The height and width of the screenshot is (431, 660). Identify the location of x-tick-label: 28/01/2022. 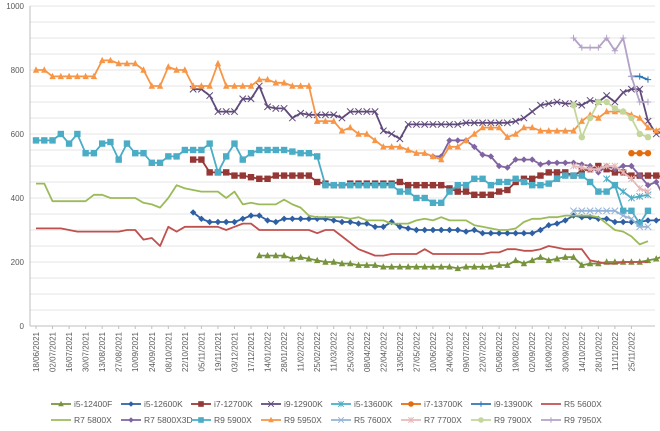
(284, 351).